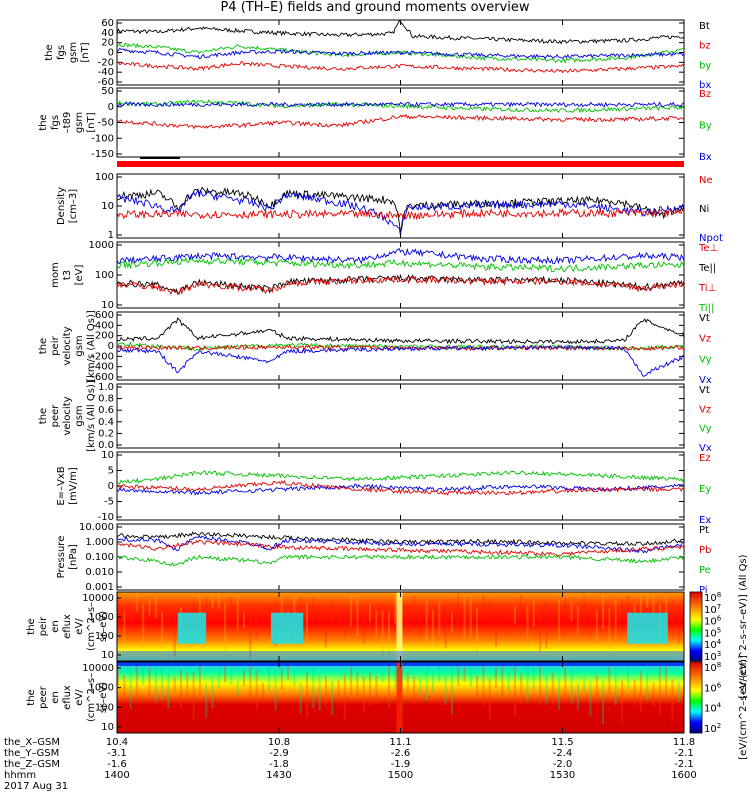 This screenshot has width=750, height=800. What do you see at coordinates (705, 550) in the screenshot?
I see `legend-entry: Pb` at bounding box center [705, 550].